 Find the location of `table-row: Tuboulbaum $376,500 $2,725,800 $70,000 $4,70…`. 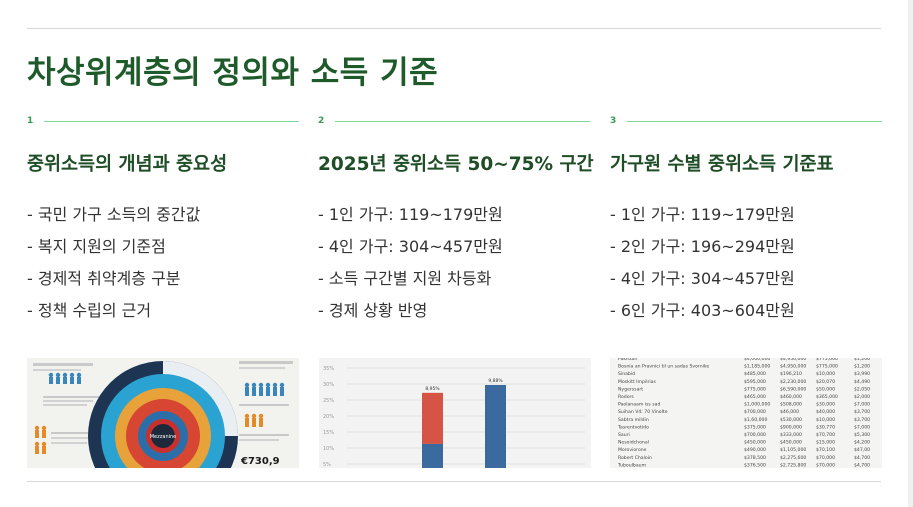

table-row: Tuboulbaum $376,500 $2,725,800 $70,000 $4,70… is located at coordinates (743, 465).